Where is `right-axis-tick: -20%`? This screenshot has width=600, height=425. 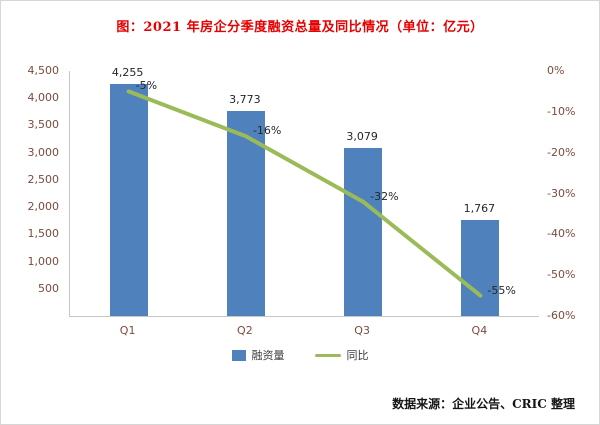 right-axis-tick: -20% is located at coordinates (561, 152).